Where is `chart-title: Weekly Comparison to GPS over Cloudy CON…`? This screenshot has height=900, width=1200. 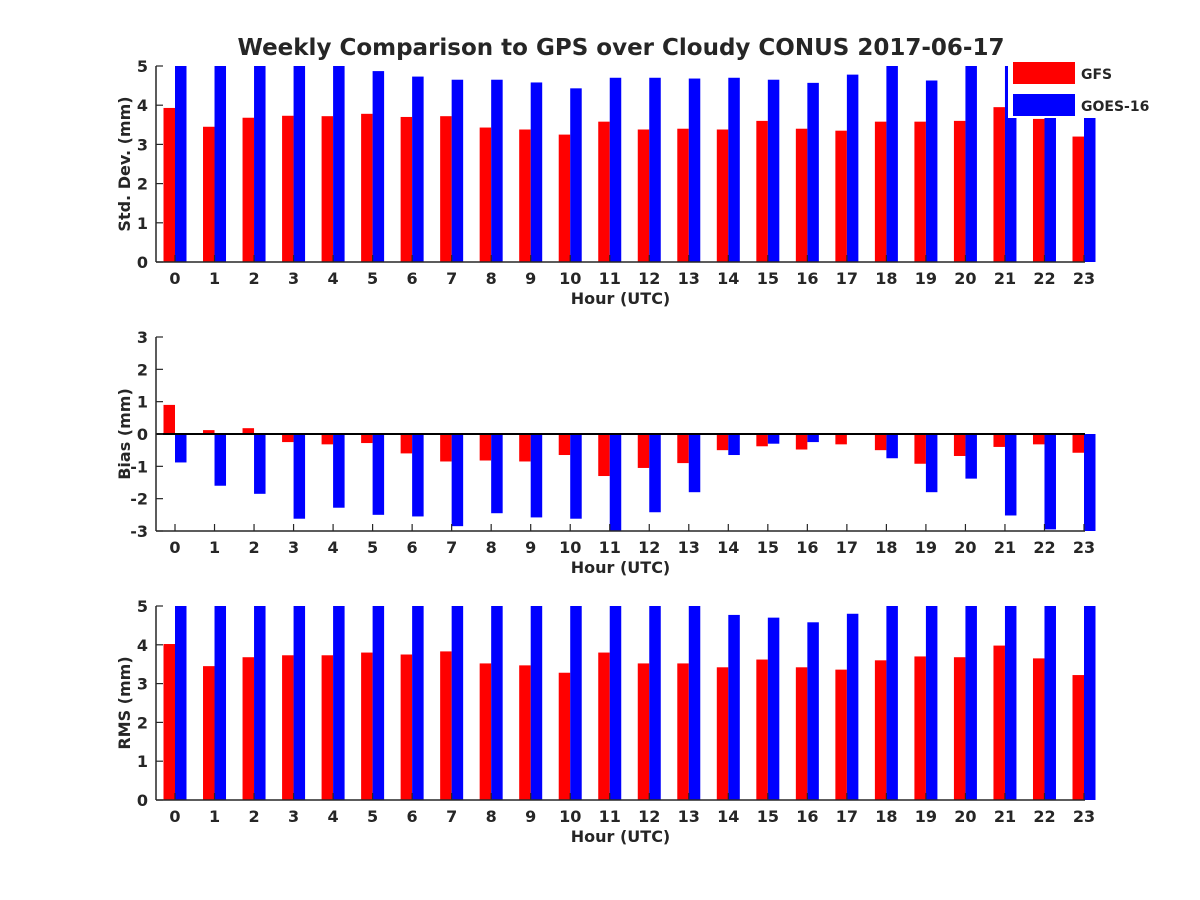 chart-title: Weekly Comparison to GPS over Cloudy CON… is located at coordinates (621, 48).